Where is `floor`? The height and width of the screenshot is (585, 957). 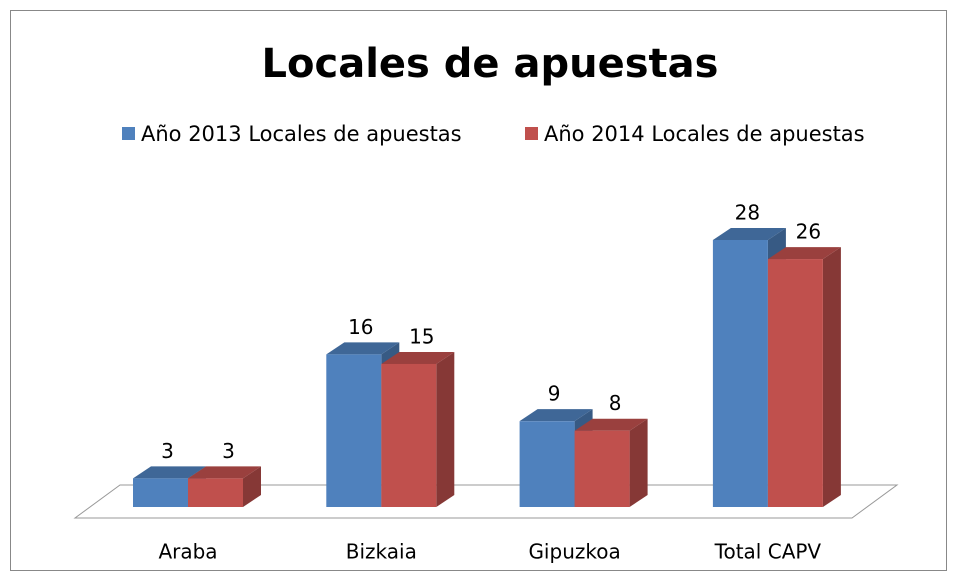
floor is located at coordinates (486, 501).